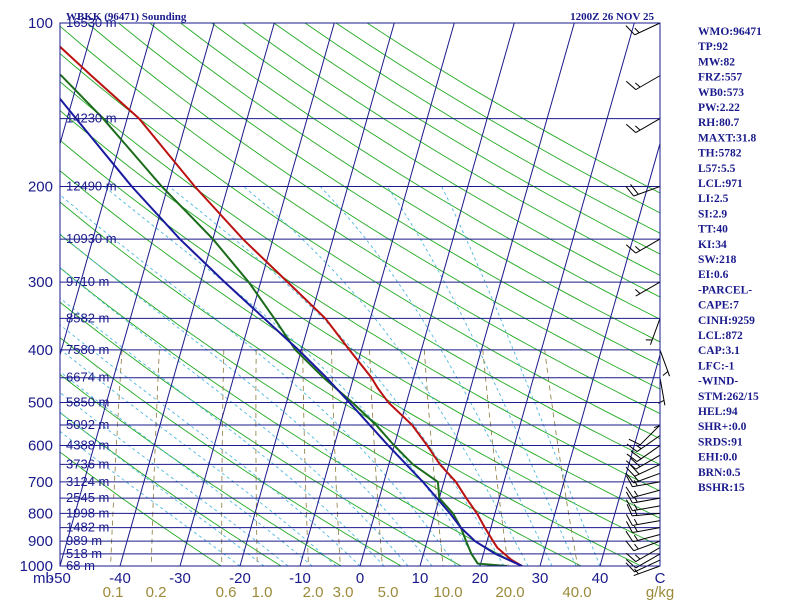 Image resolution: width=800 pixels, height=600 pixels. I want to click on temperature-tick-label: -20, so click(240, 578).